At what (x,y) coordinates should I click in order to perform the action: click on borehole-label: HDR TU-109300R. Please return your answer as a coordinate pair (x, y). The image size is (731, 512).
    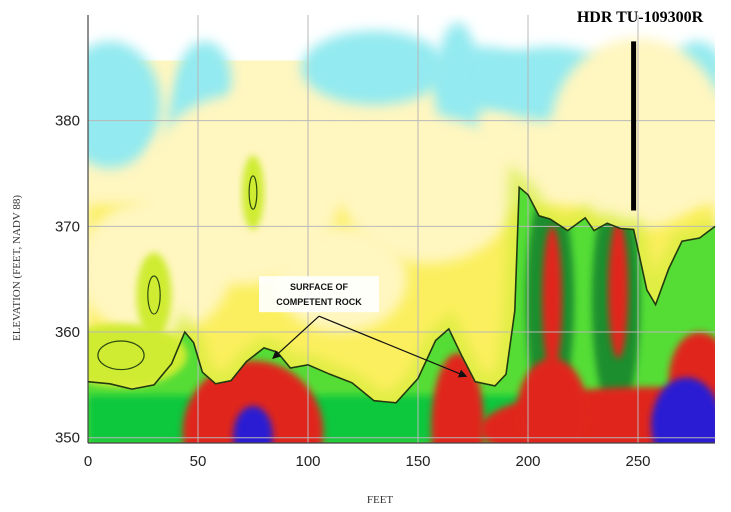
    Looking at the image, I should click on (640, 17).